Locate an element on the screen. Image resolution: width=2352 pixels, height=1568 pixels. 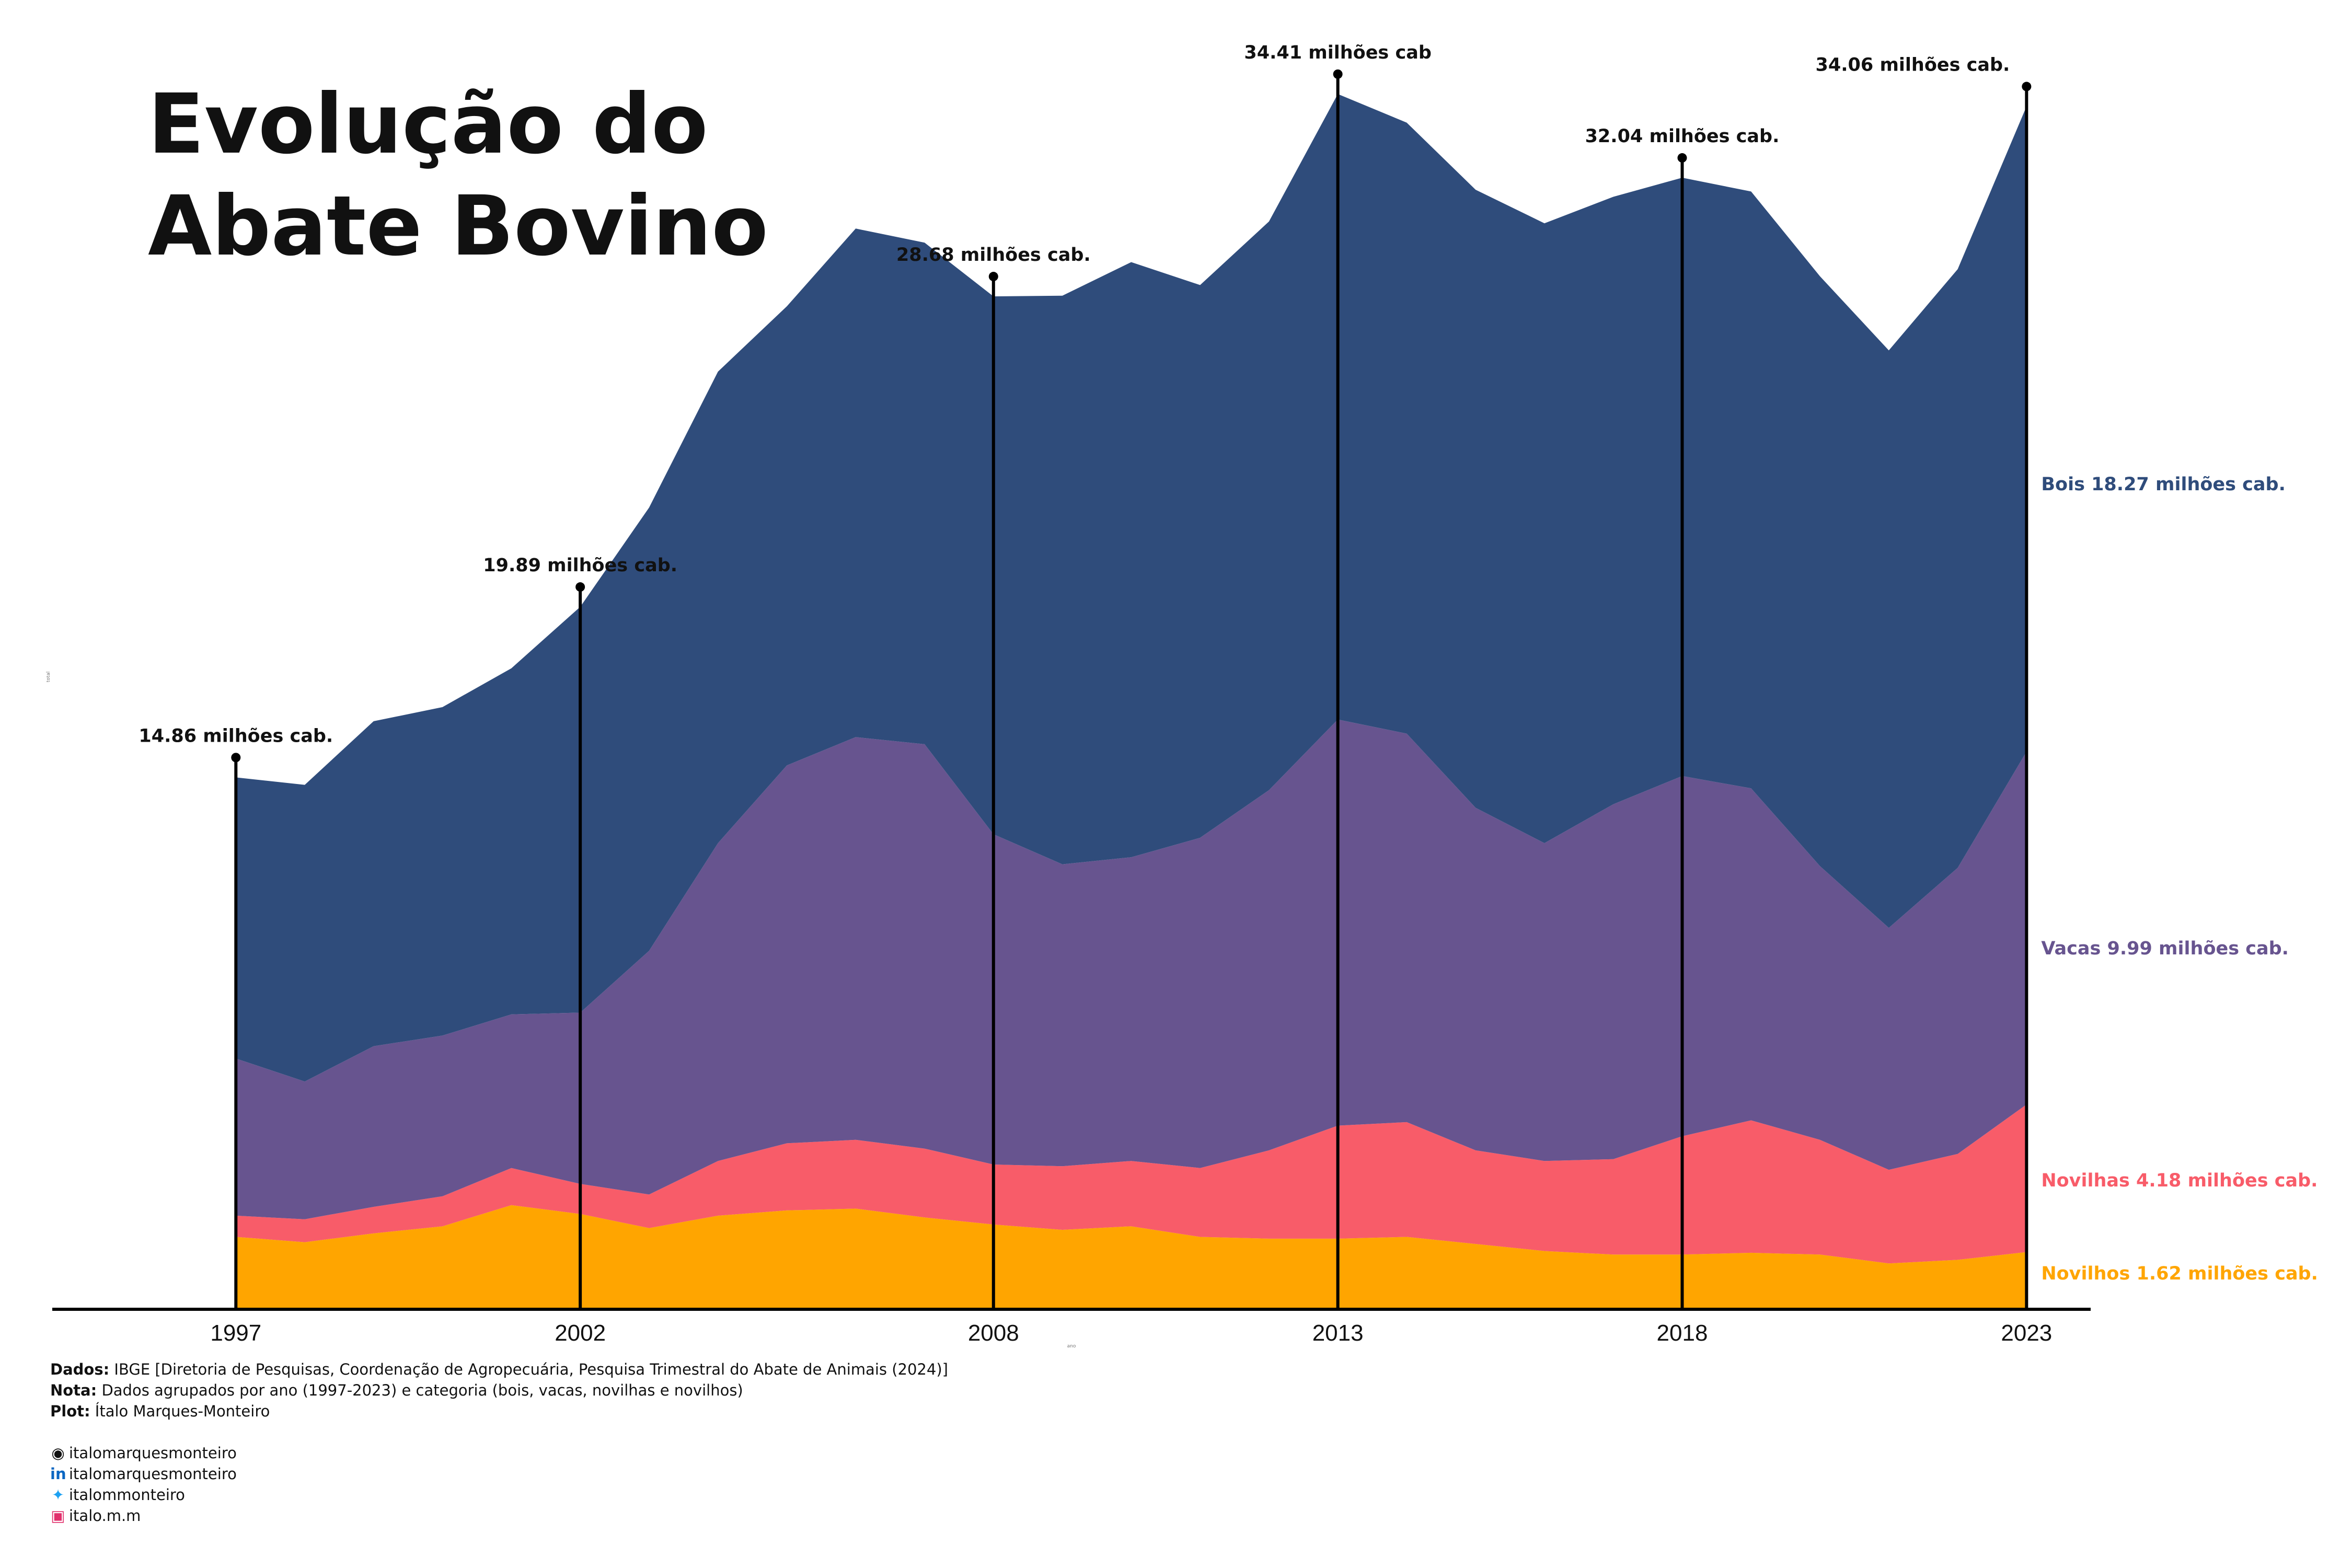
peak-label-2013: 34.41 milhões cab is located at coordinates (1338, 52).